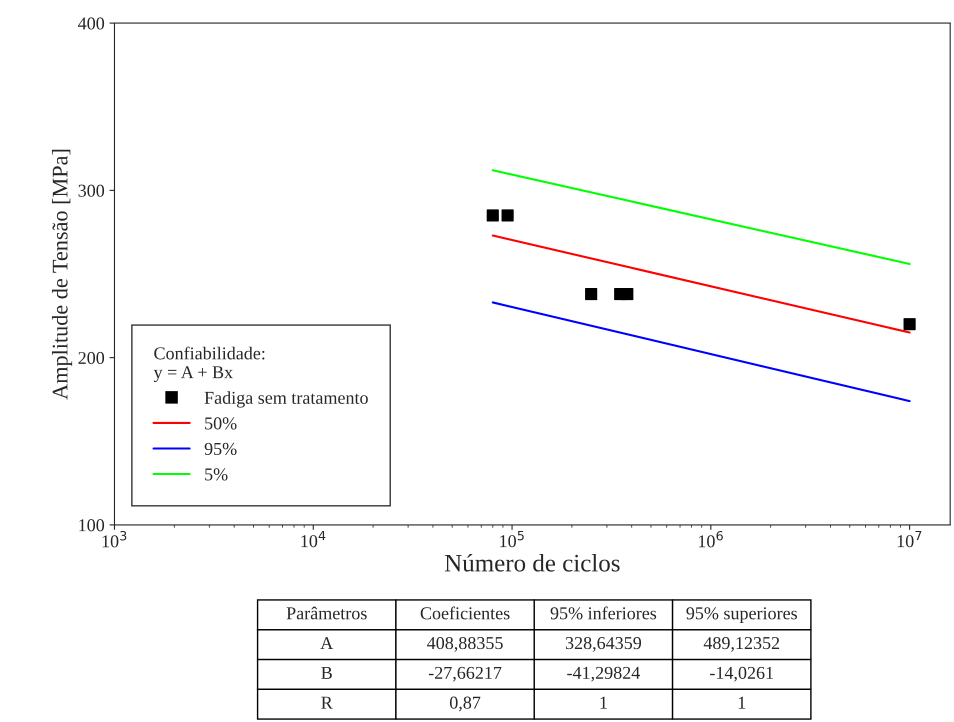 The width and height of the screenshot is (954, 722). I want to click on text: 489,12352, so click(742, 644).